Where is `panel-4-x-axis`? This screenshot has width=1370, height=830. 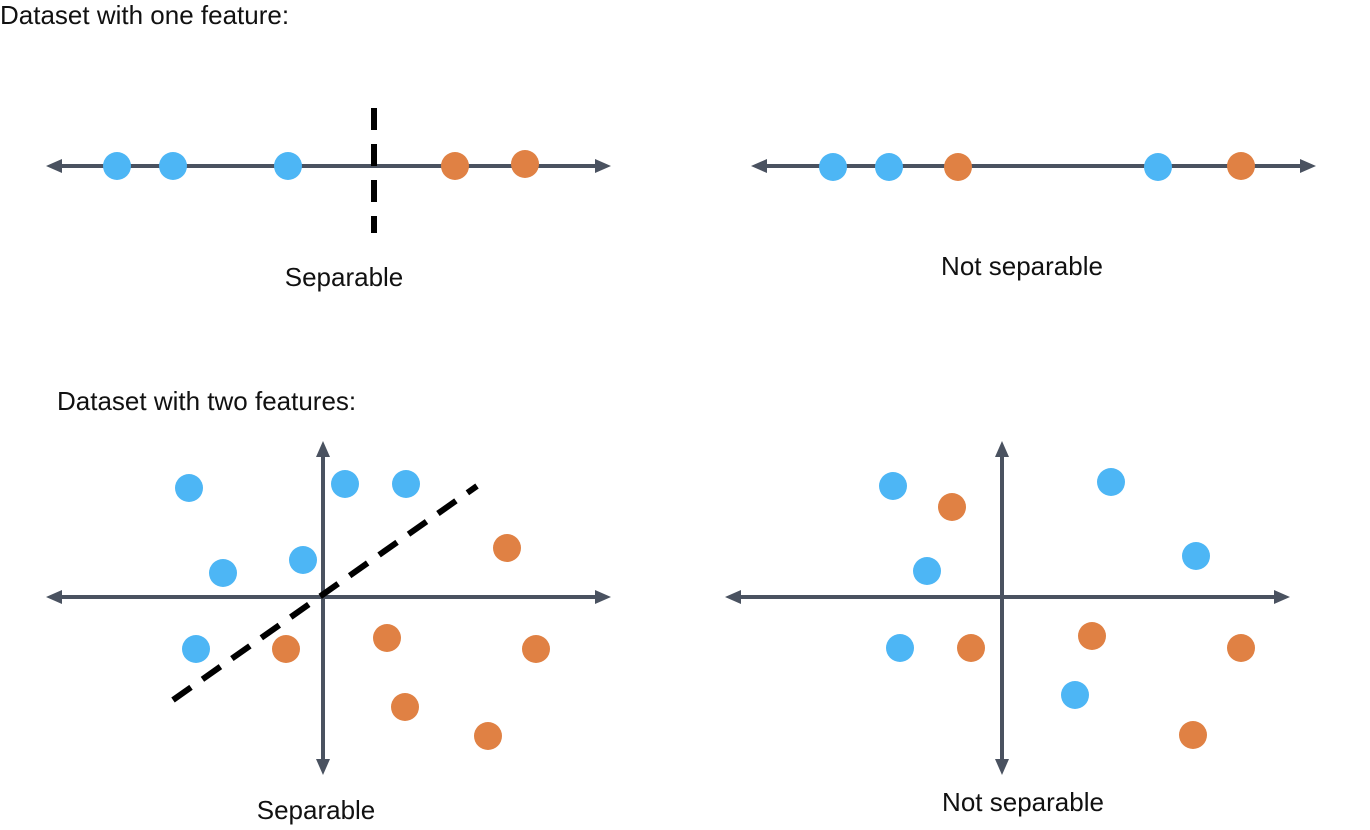
panel-4-x-axis is located at coordinates (1007, 597).